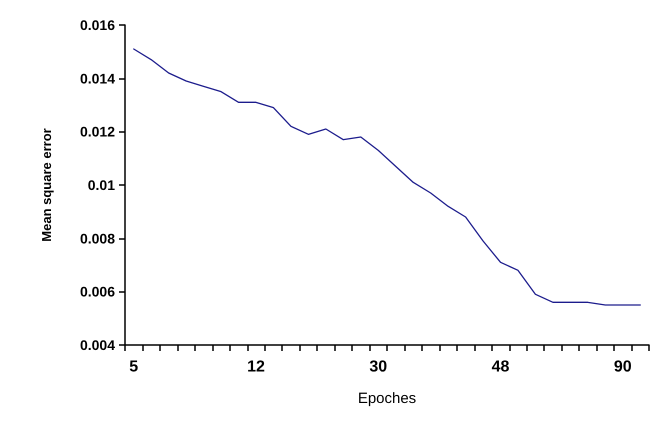  I want to click on y-tick-label: 0.016, so click(98, 25).